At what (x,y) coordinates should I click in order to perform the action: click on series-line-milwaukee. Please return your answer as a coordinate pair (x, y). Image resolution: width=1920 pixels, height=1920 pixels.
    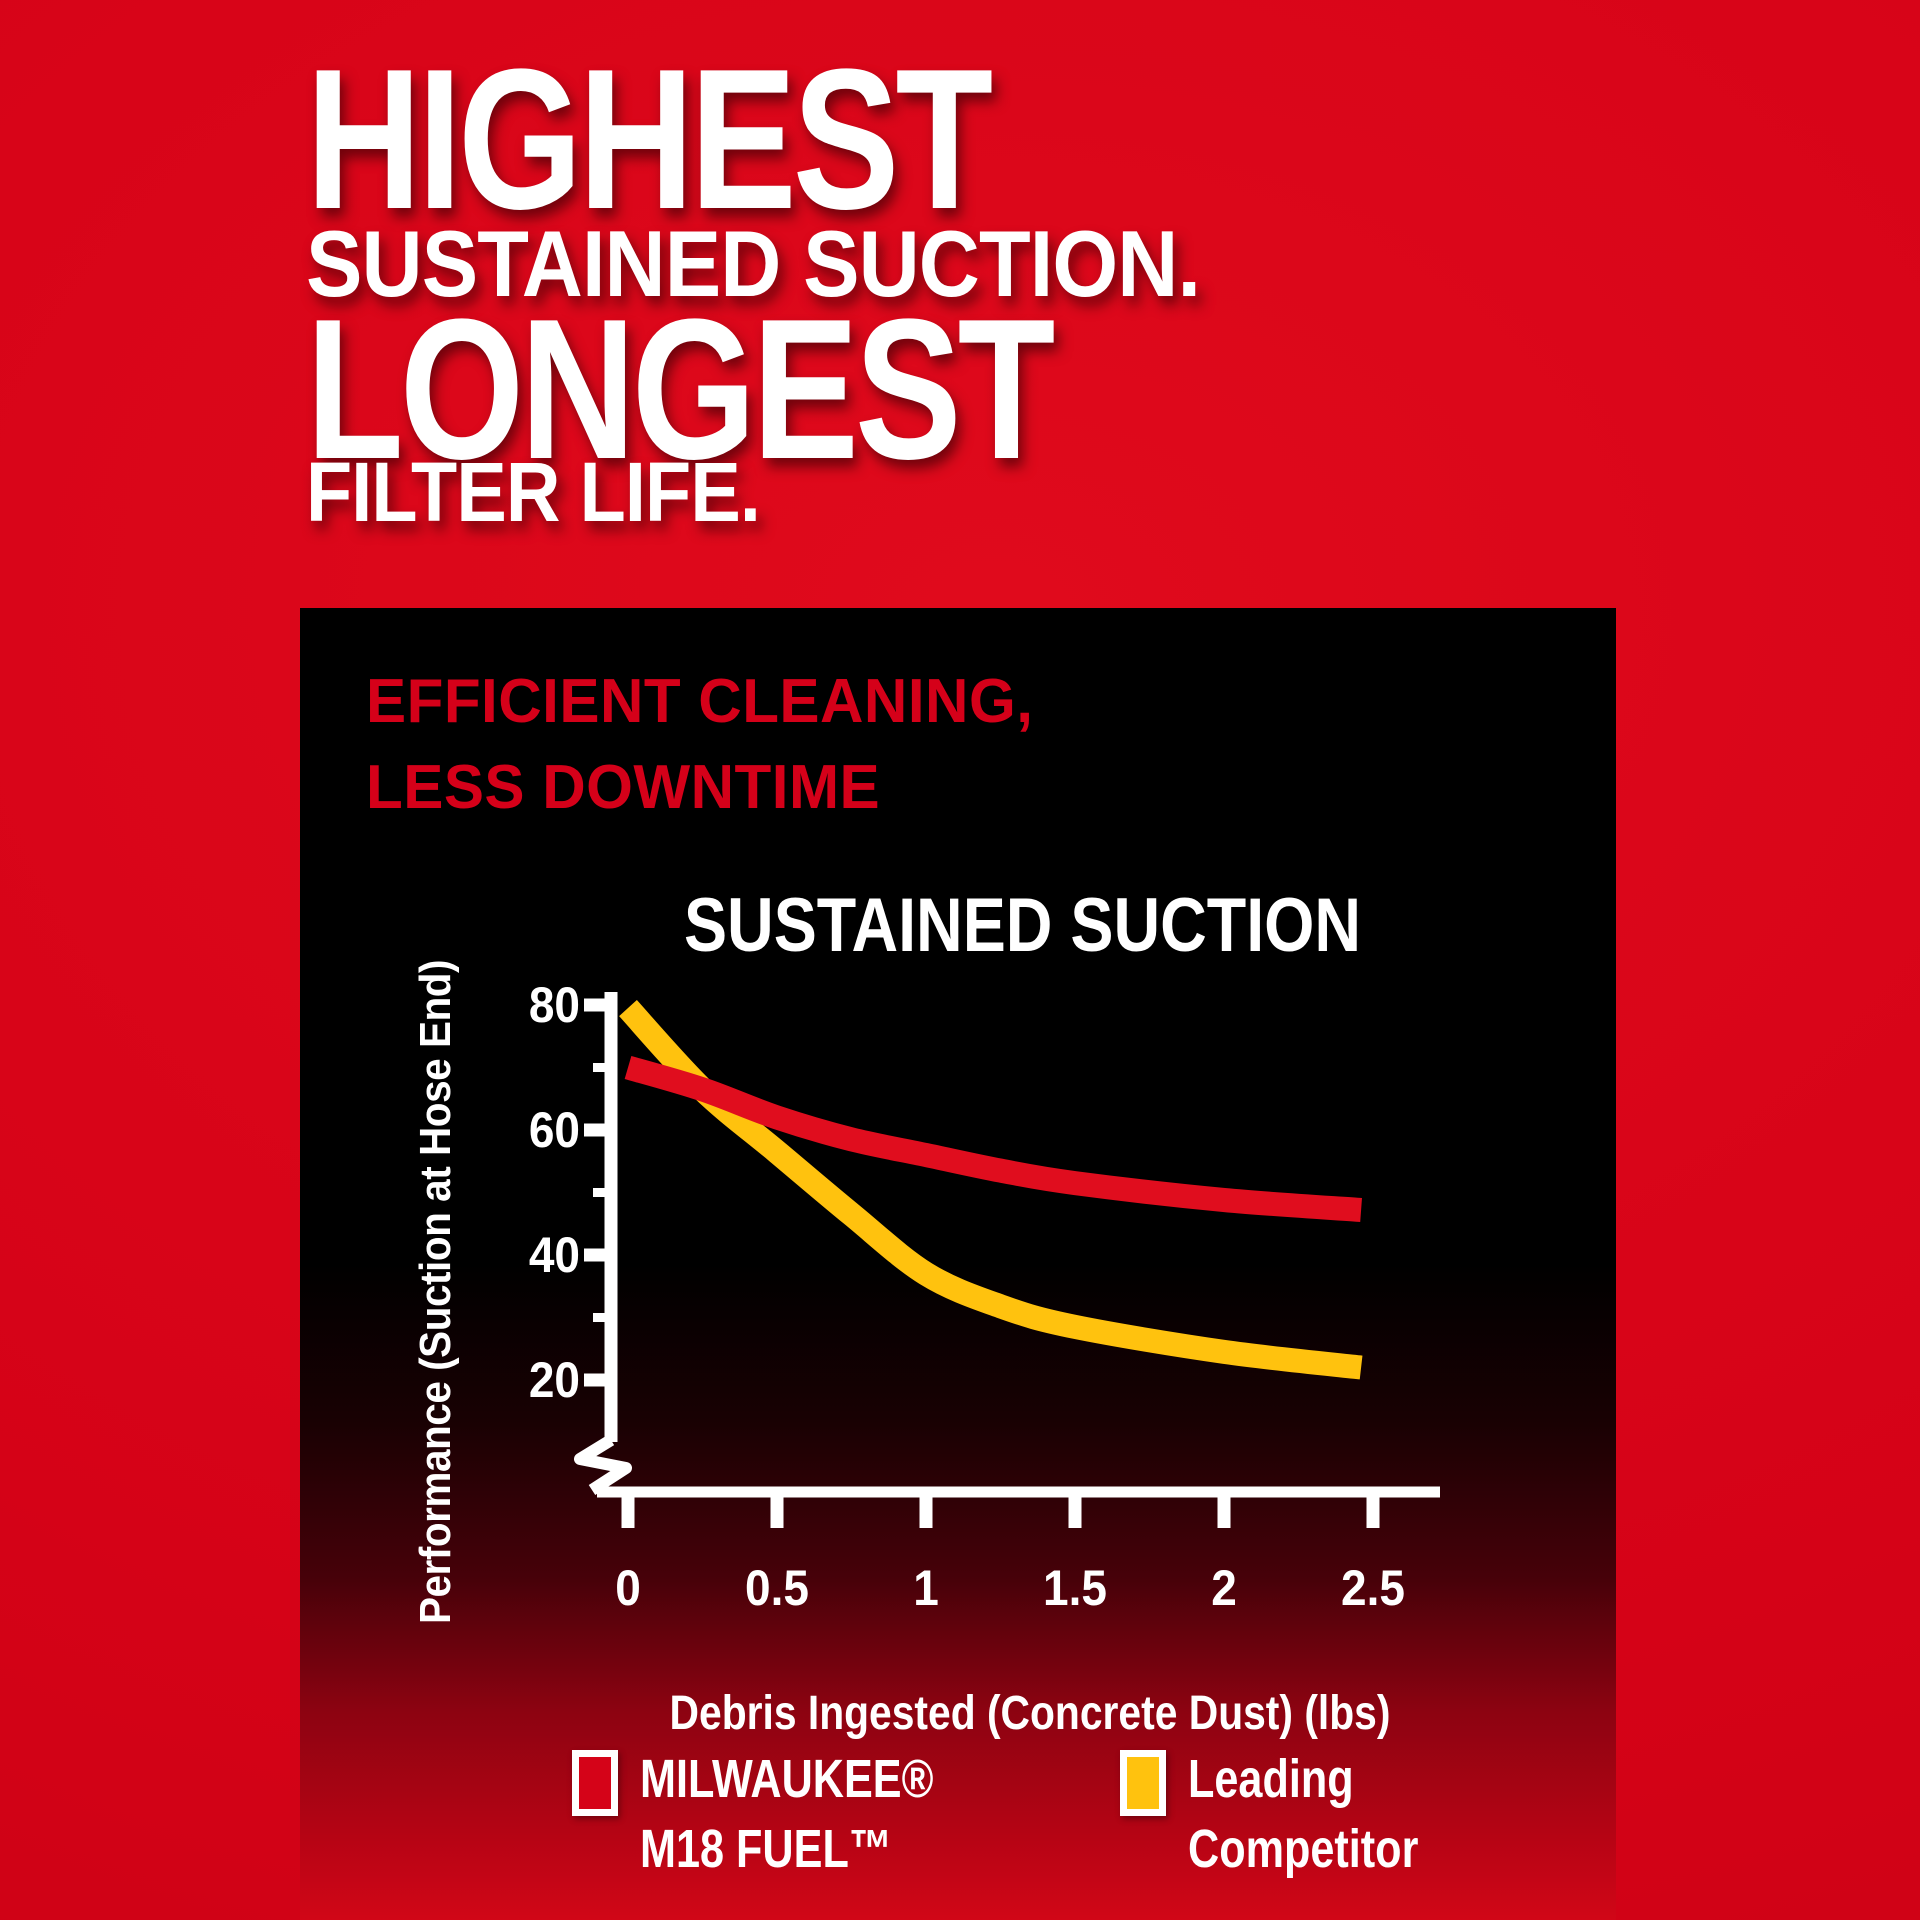
    Looking at the image, I should click on (993, 1138).